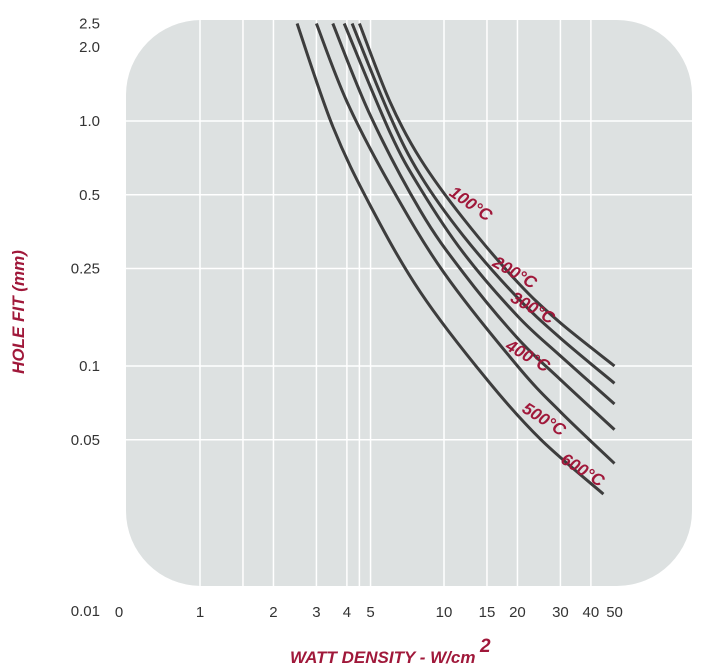 The width and height of the screenshot is (702, 667). I want to click on y-tick-label: 0.01, so click(85, 611).